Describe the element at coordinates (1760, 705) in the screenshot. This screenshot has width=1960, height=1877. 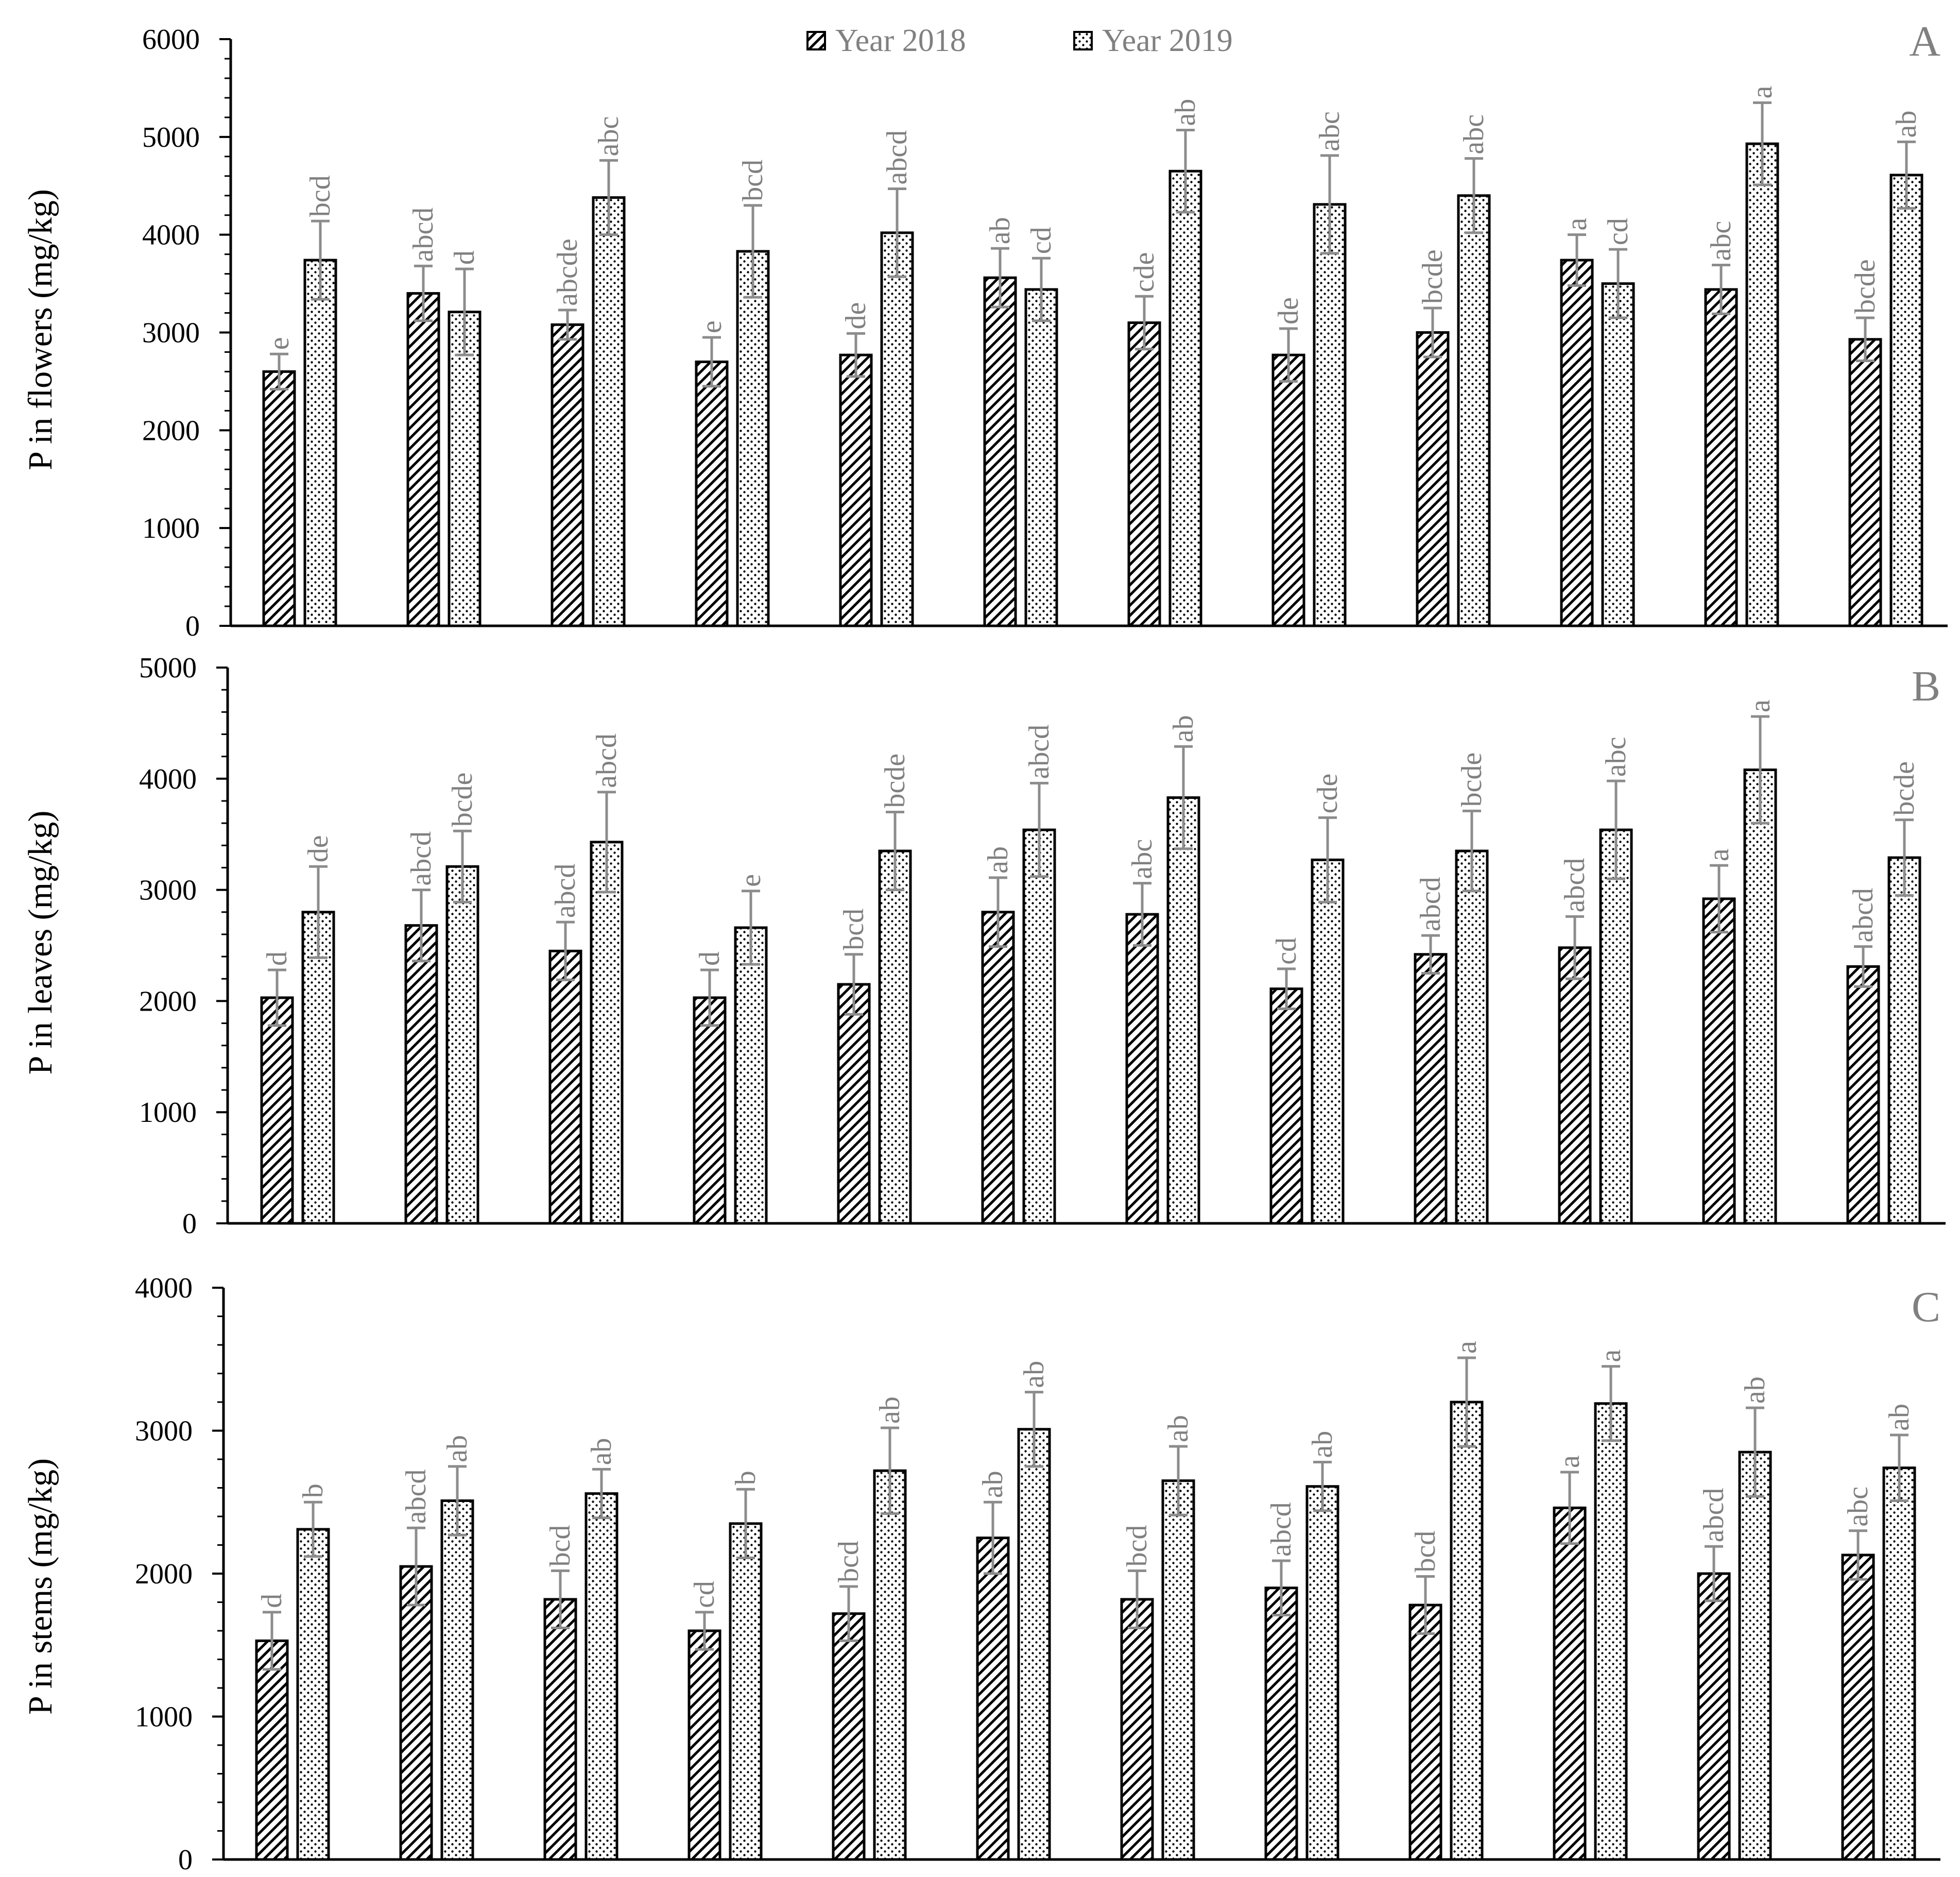
I see `panel-b-significance-letter: a` at that location.